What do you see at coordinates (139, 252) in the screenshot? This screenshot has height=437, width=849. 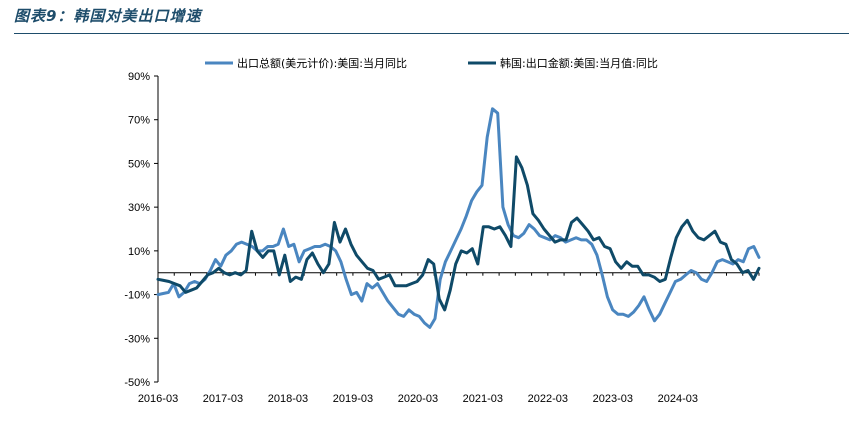 I see `y-tick-label: 10%` at bounding box center [139, 252].